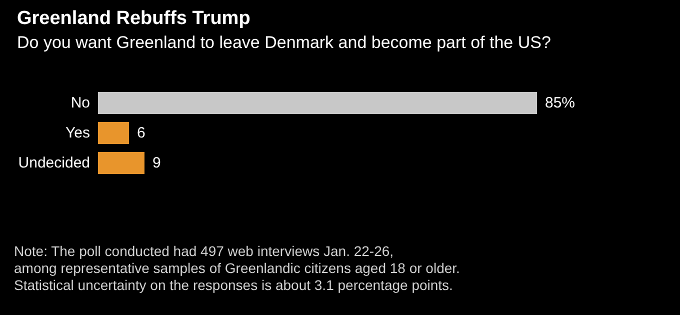 The width and height of the screenshot is (680, 315). I want to click on y-tick-label: Yes, so click(78, 133).